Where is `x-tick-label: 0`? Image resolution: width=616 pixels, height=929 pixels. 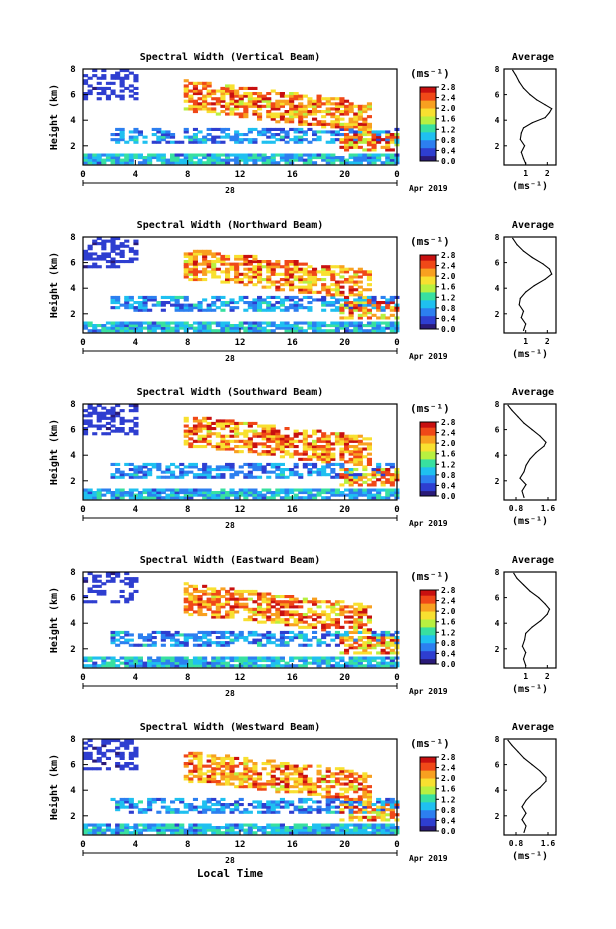 x-tick-label: 0 is located at coordinates (396, 845).